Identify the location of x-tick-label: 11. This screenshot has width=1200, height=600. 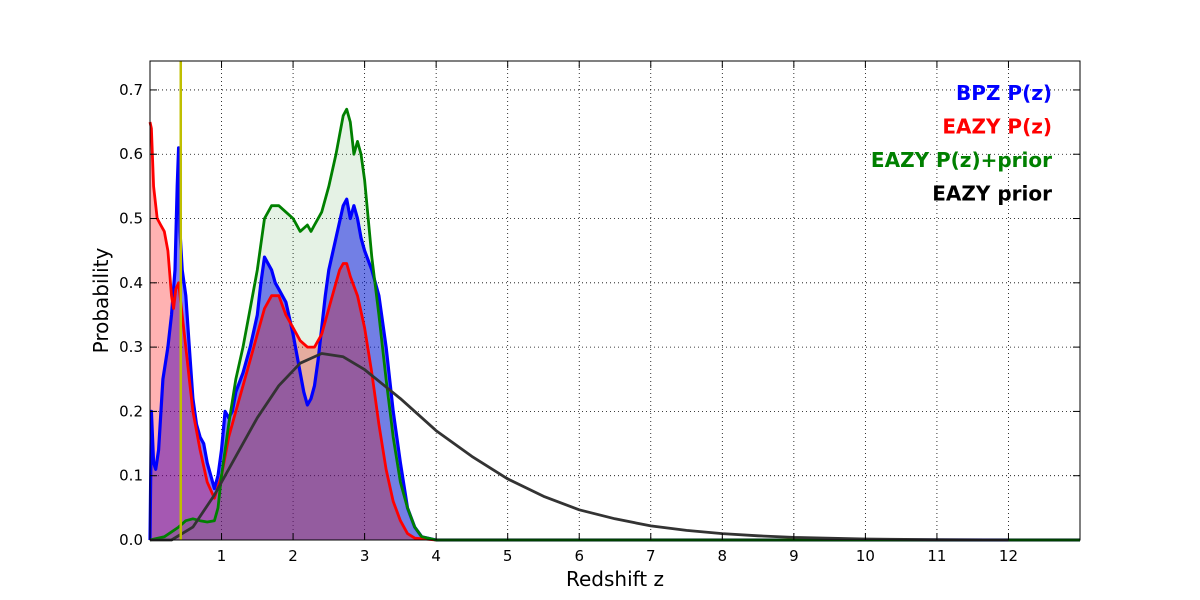
(936, 556).